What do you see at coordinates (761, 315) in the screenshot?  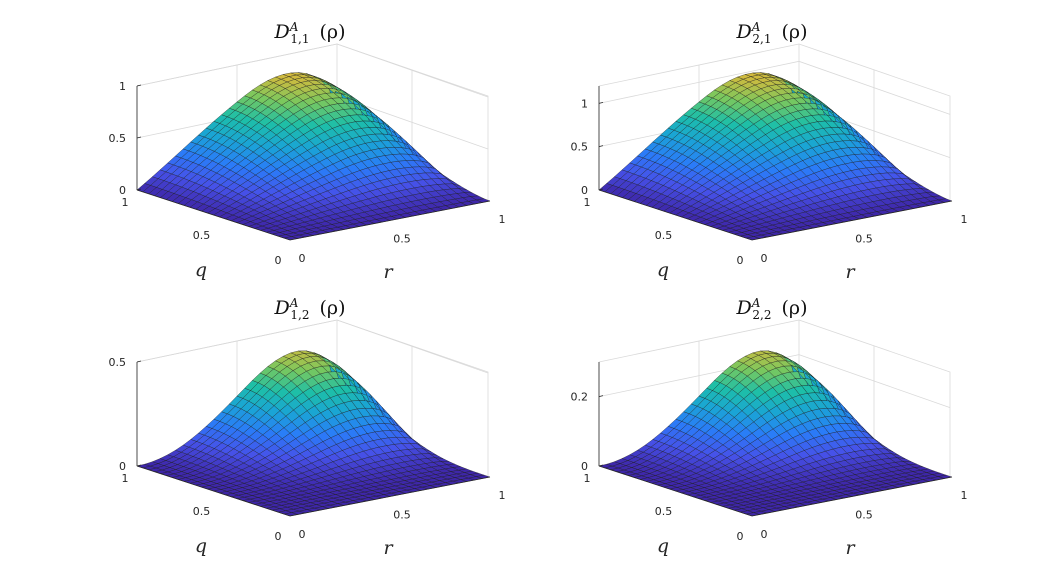 I see `title-subscript: 2,2` at bounding box center [761, 315].